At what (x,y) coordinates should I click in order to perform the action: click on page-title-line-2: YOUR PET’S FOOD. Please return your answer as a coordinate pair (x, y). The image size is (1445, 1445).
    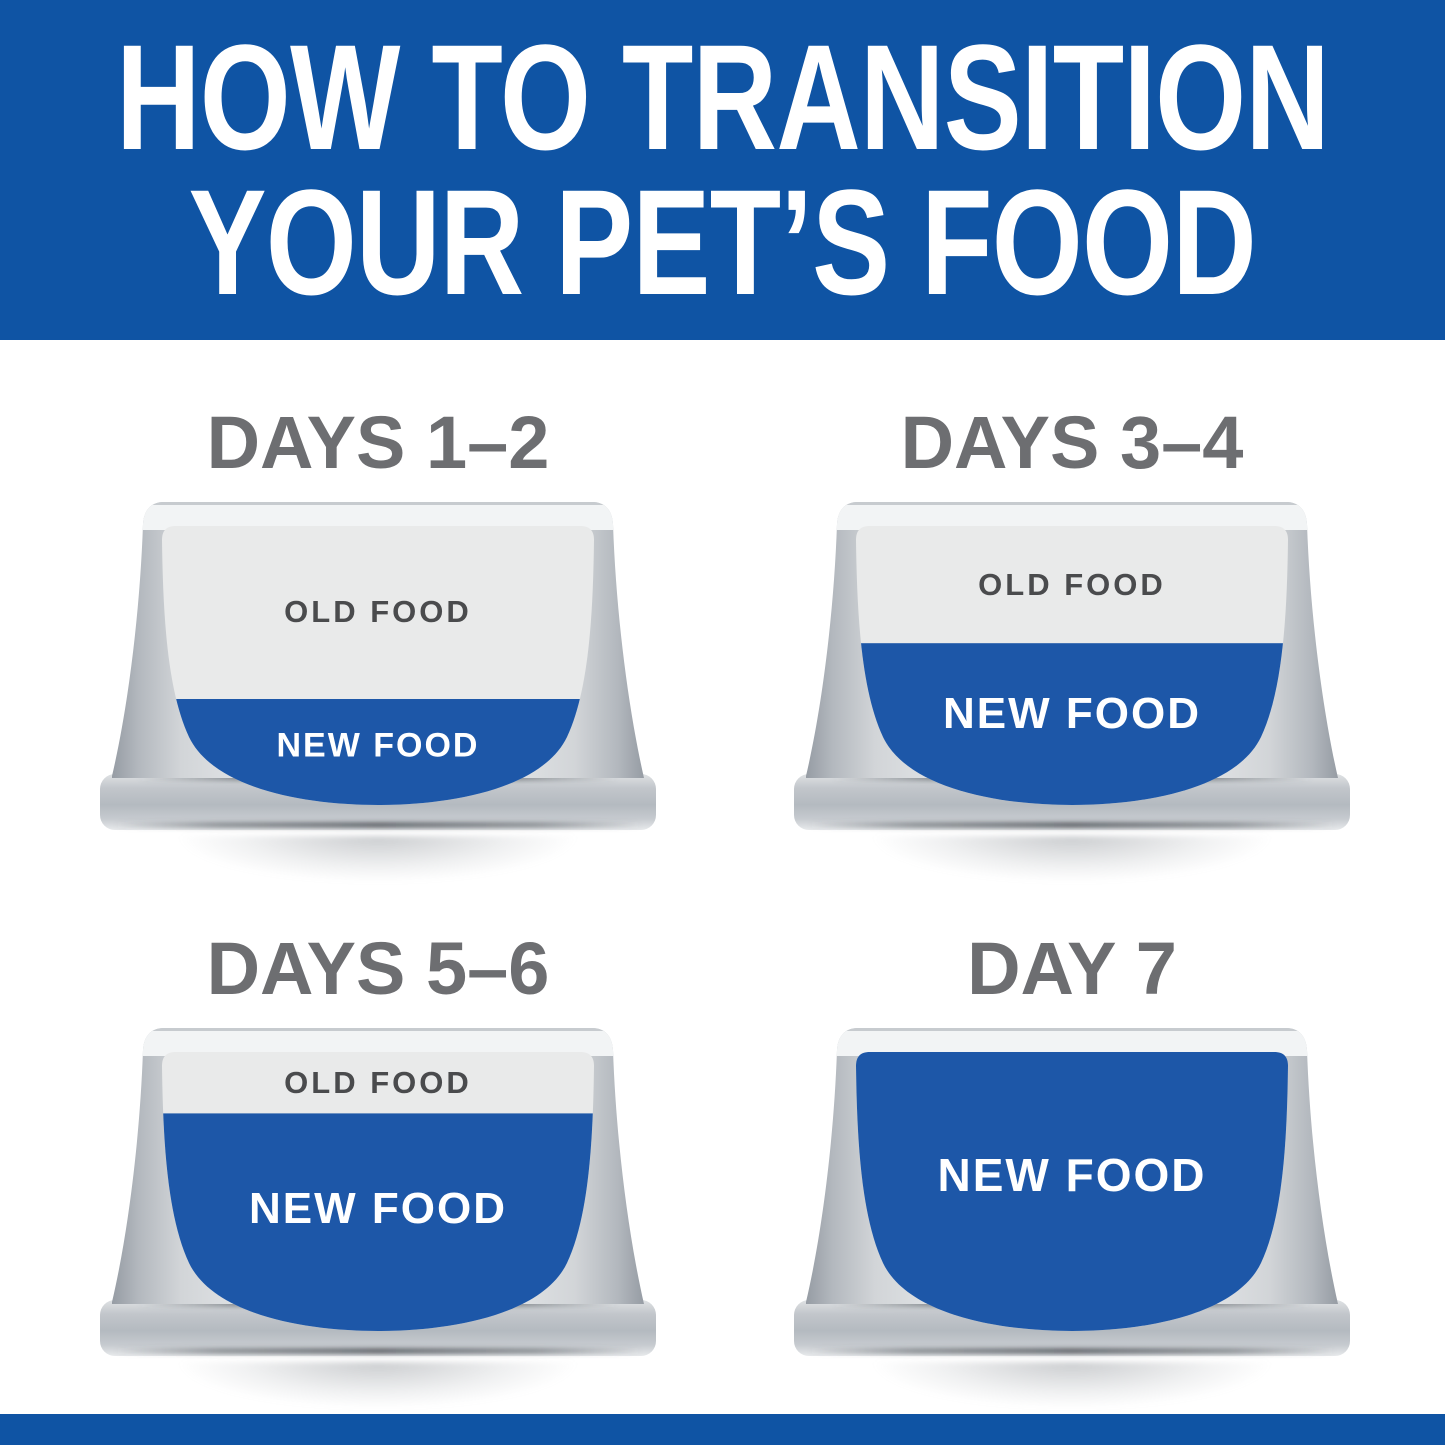
    Looking at the image, I should click on (722, 242).